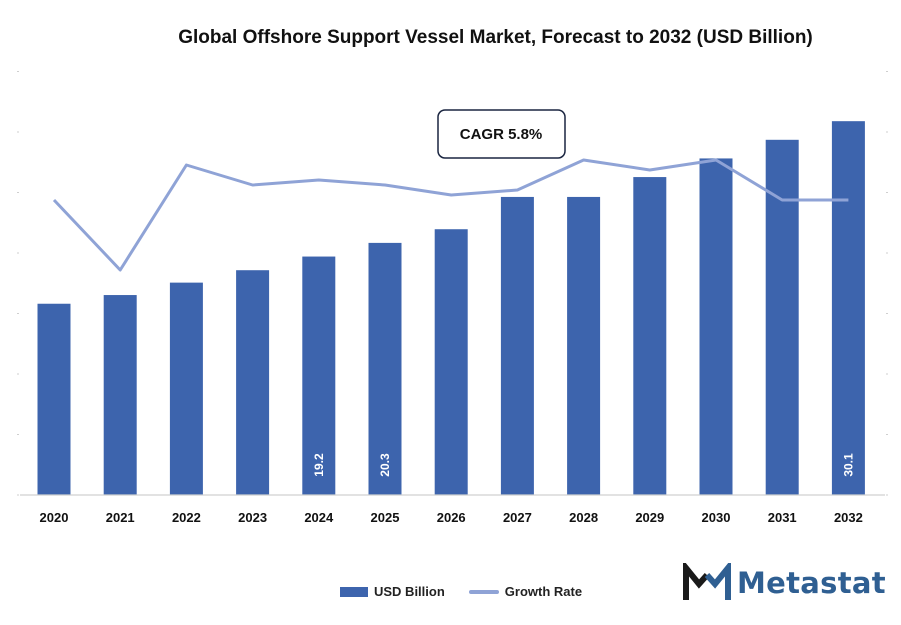 The width and height of the screenshot is (901, 625). I want to click on bar-2020, so click(54, 399).